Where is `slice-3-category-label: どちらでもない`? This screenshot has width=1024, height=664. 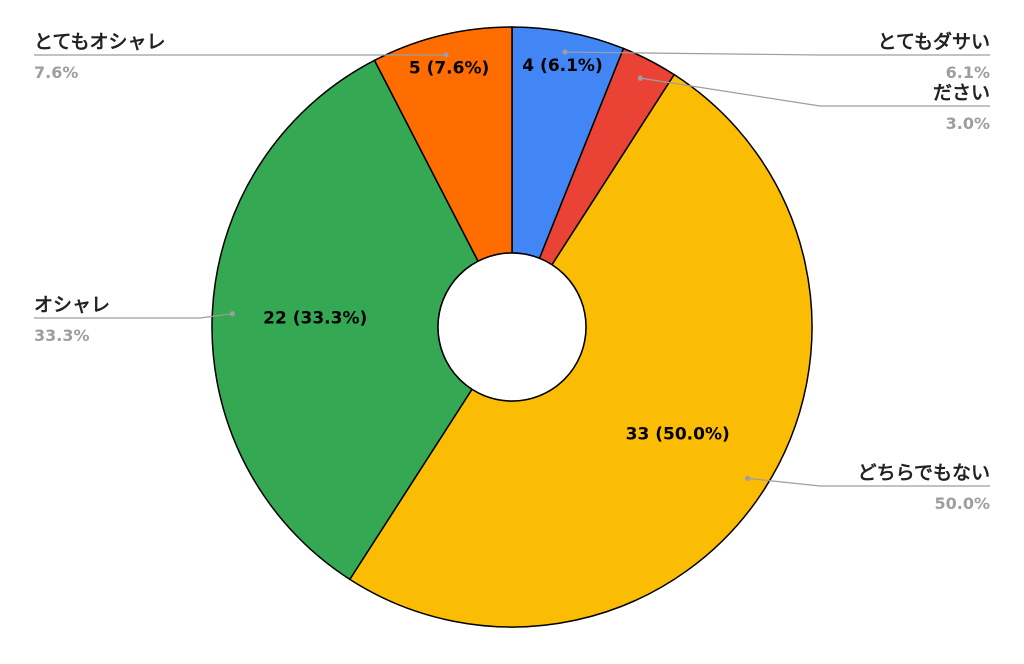 slice-3-category-label: どちらでもない is located at coordinates (924, 473).